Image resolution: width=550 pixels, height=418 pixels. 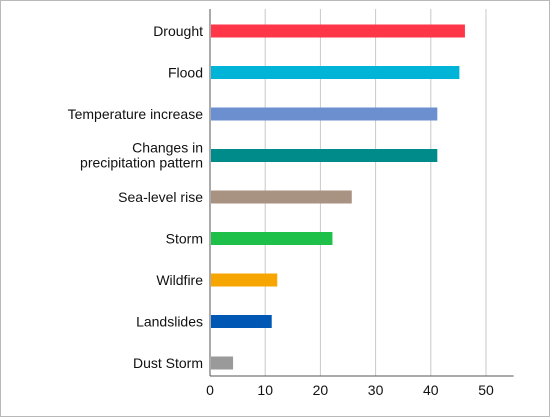 What do you see at coordinates (136, 114) in the screenshot?
I see `category-label: Temperature increase` at bounding box center [136, 114].